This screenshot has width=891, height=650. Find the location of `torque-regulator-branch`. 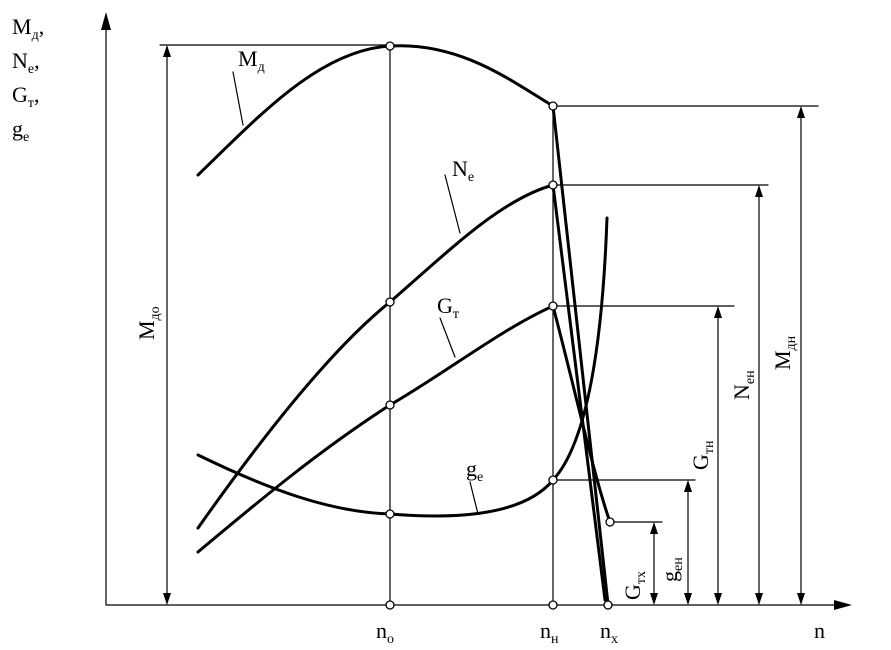

torque-regulator-branch is located at coordinates (580, 355).